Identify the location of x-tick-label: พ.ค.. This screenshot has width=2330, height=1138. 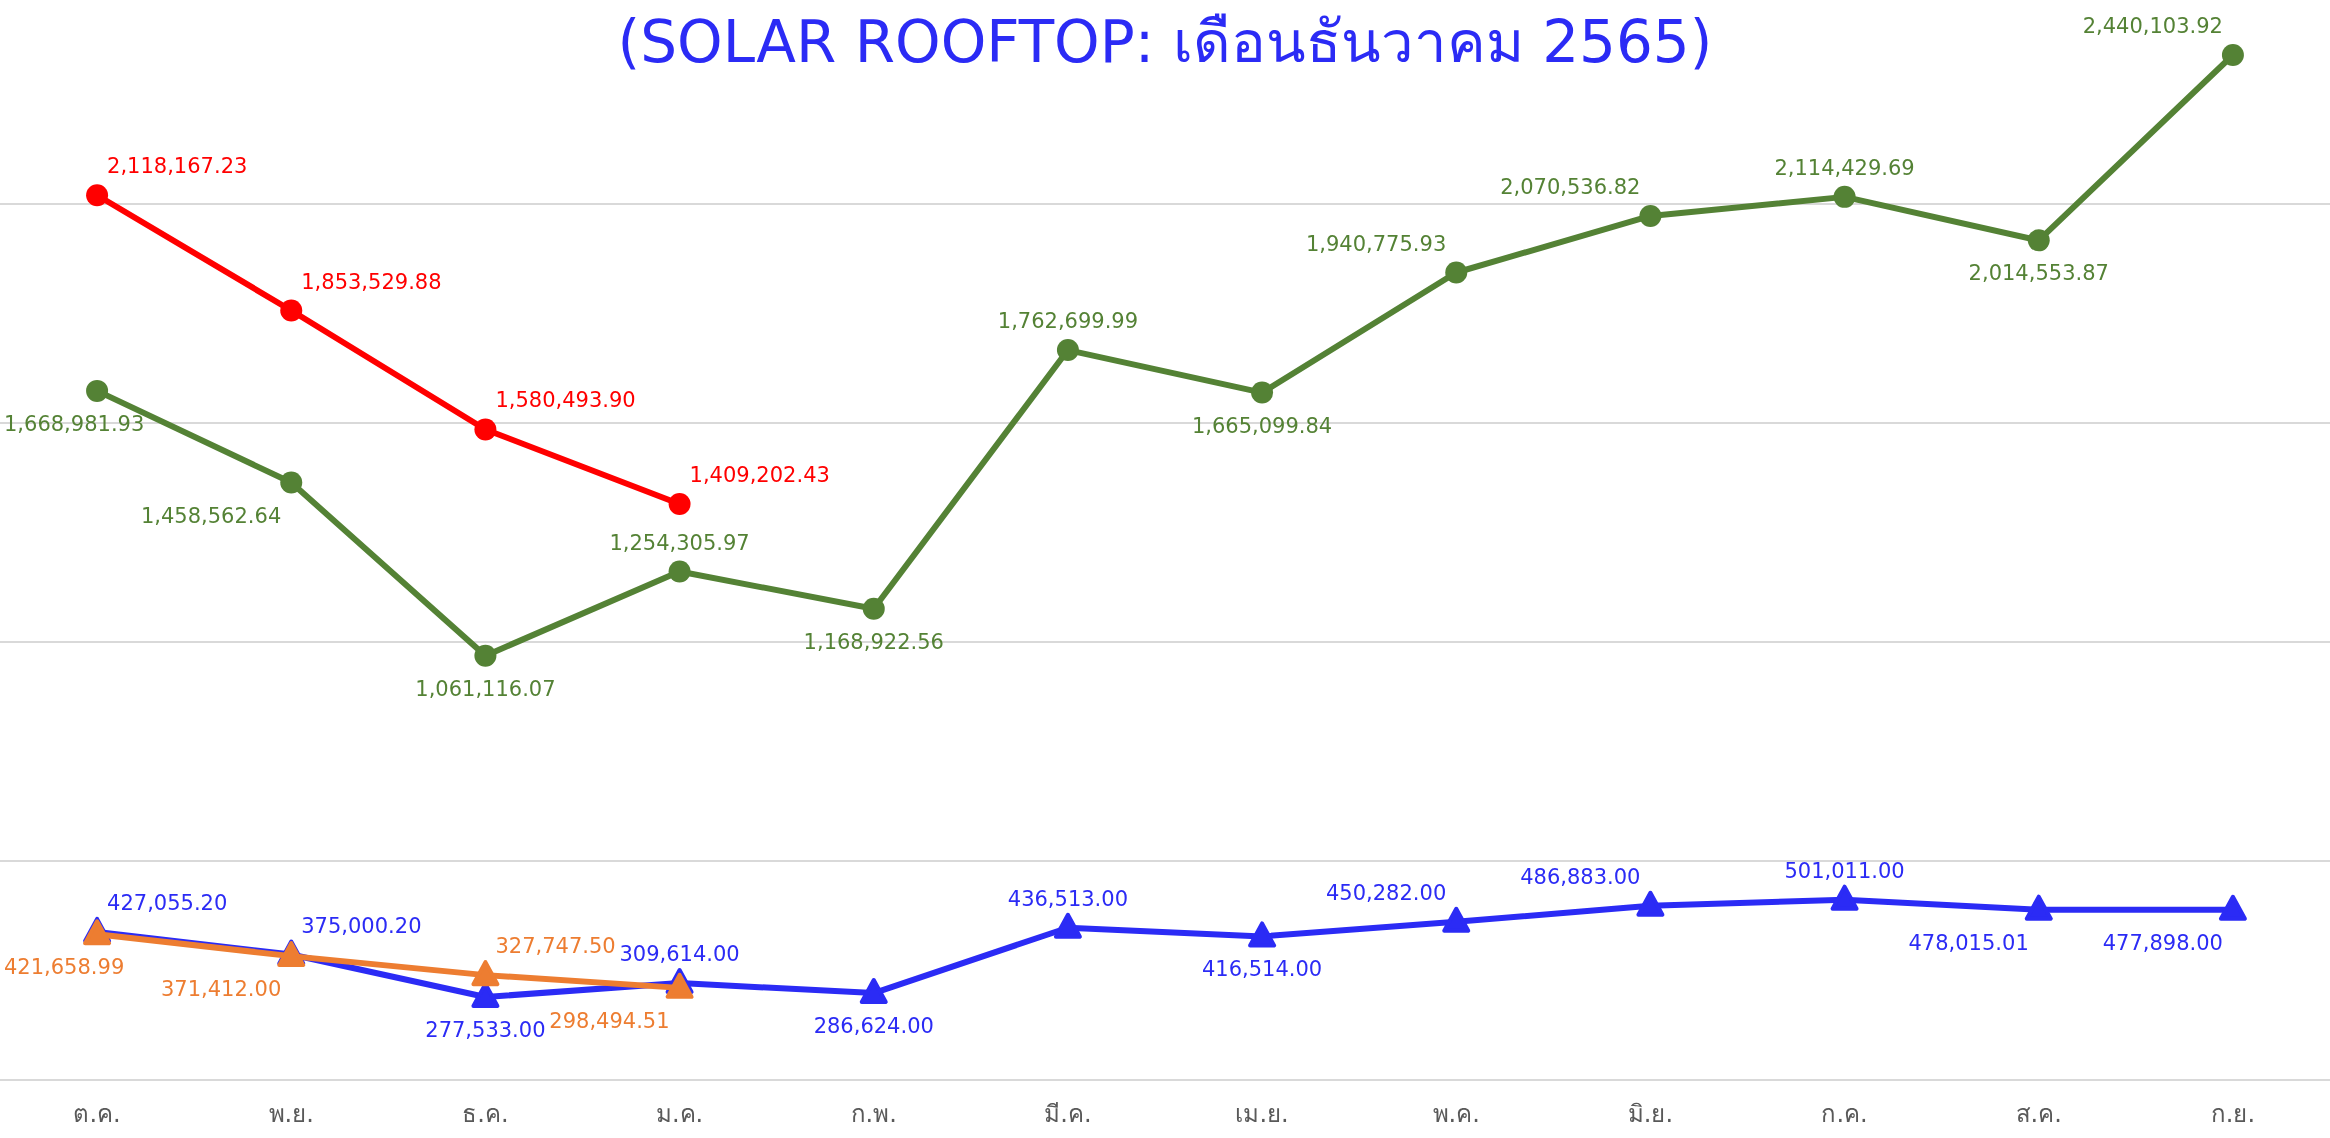
(1456, 1114).